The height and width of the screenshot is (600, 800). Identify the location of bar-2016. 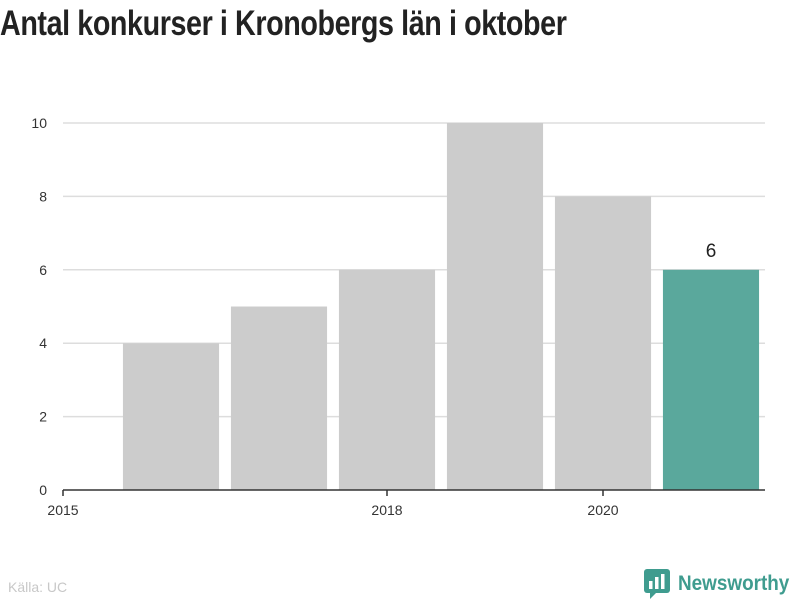
(171, 416).